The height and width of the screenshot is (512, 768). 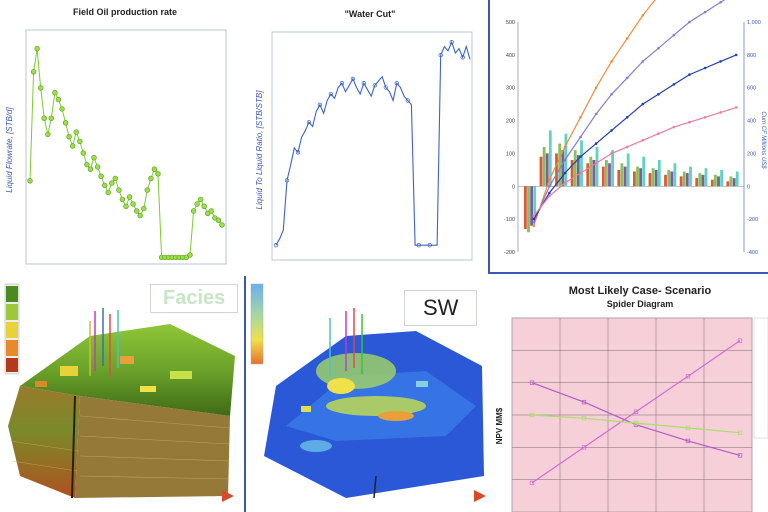 What do you see at coordinates (373, 143) in the screenshot?
I see `water-cut-line` at bounding box center [373, 143].